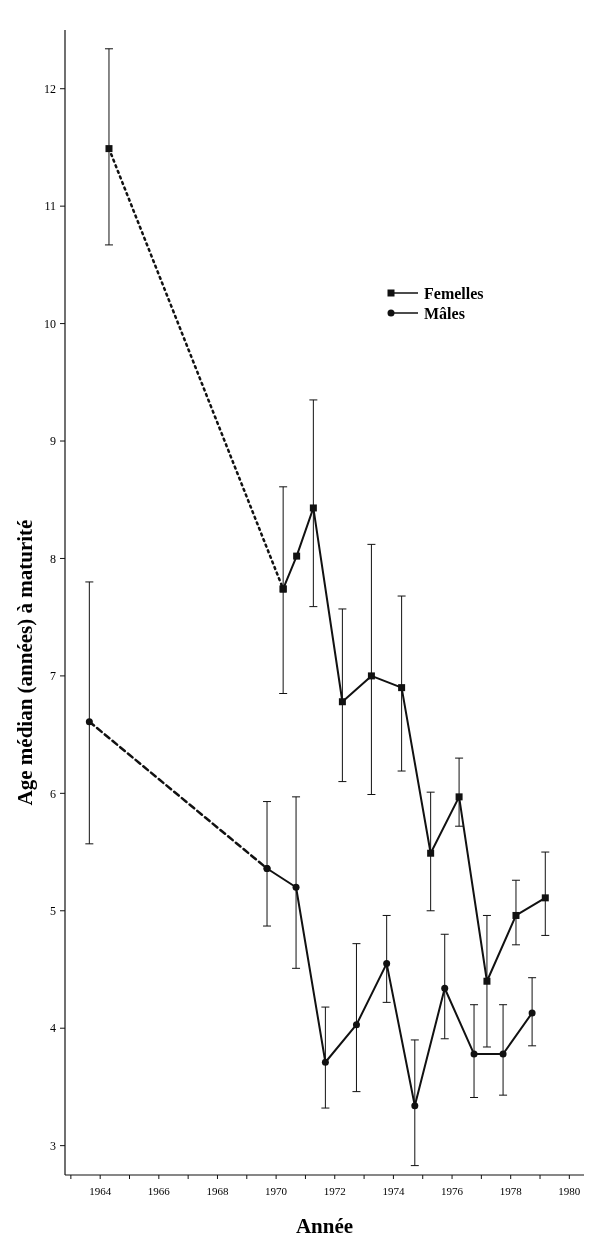  Describe the element at coordinates (50, 323) in the screenshot. I see `y-tick-label: 10` at that location.